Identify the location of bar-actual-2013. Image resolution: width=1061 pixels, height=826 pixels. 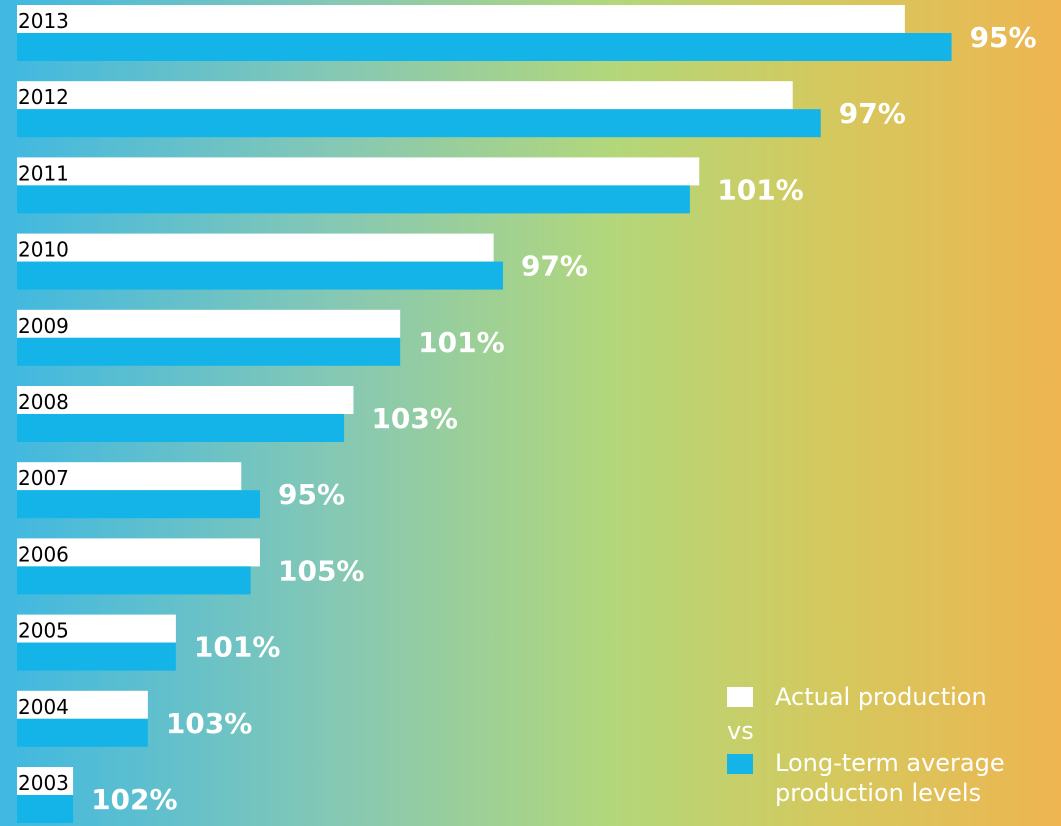
(461, 19).